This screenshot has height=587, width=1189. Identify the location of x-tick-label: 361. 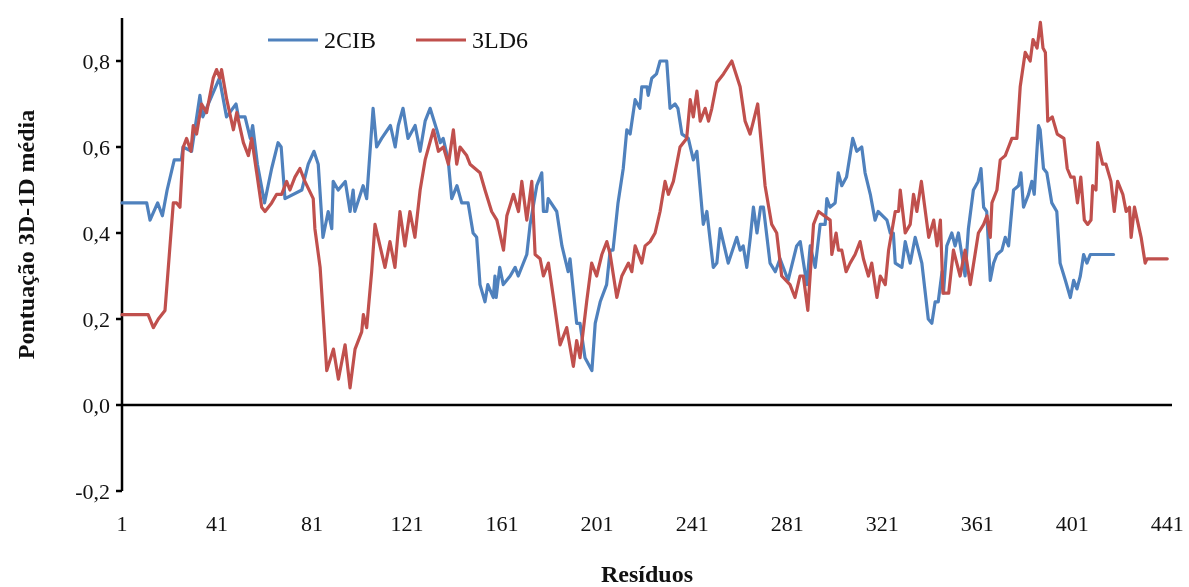
(977, 523).